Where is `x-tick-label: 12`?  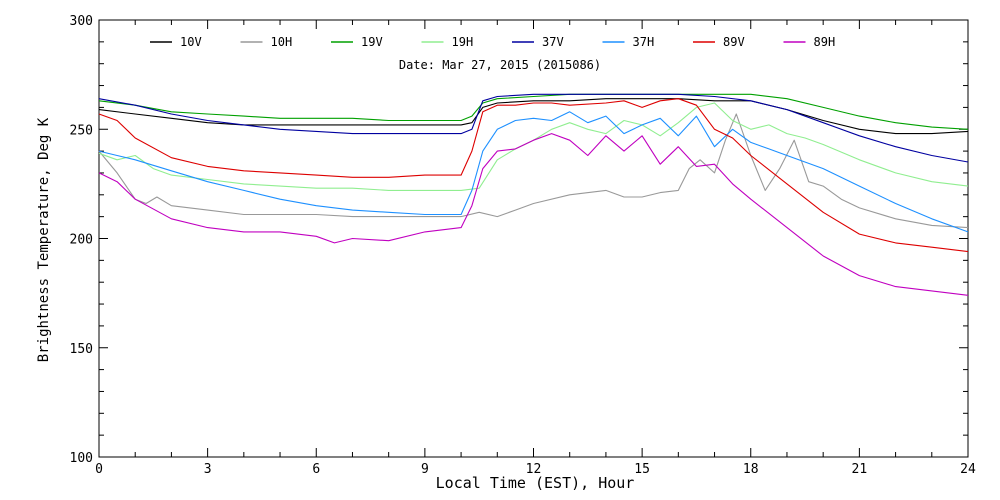 x-tick-label: 12 is located at coordinates (534, 469).